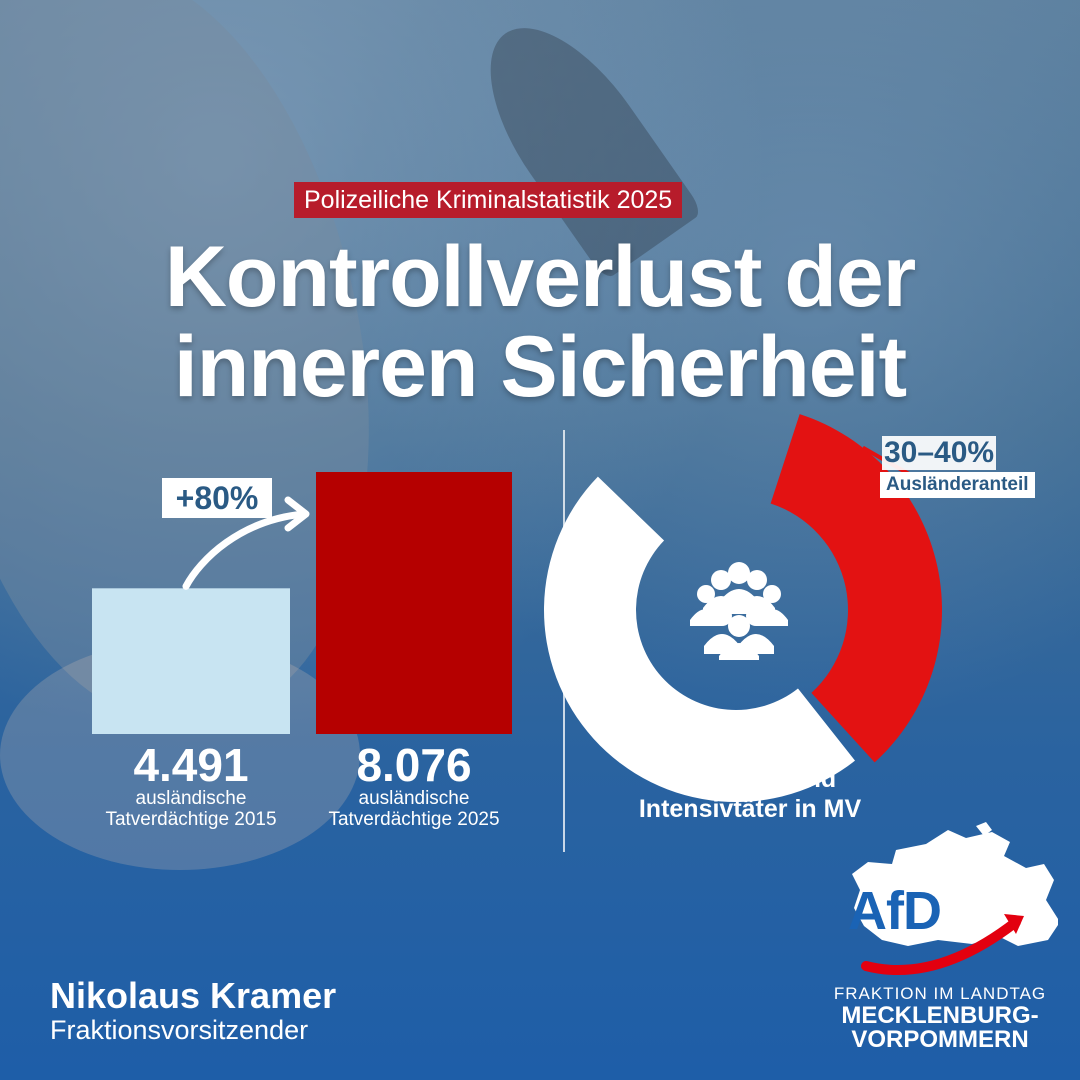  I want to click on bar-label-2015: ausländische Tatverdächtige 2015, so click(191, 809).